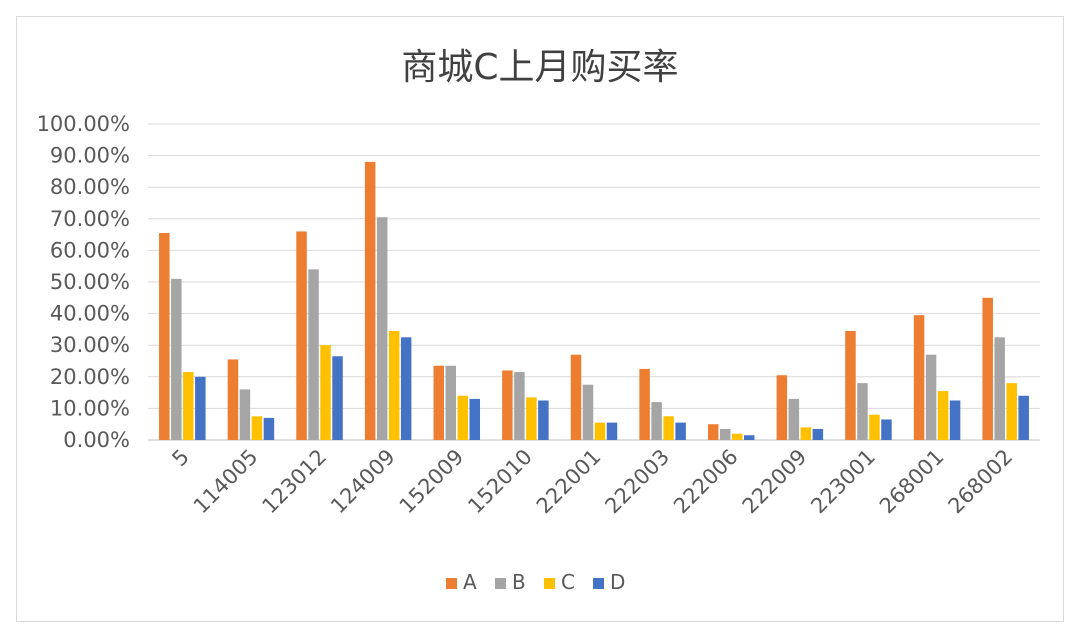  I want to click on legend-label-c: C, so click(568, 582).